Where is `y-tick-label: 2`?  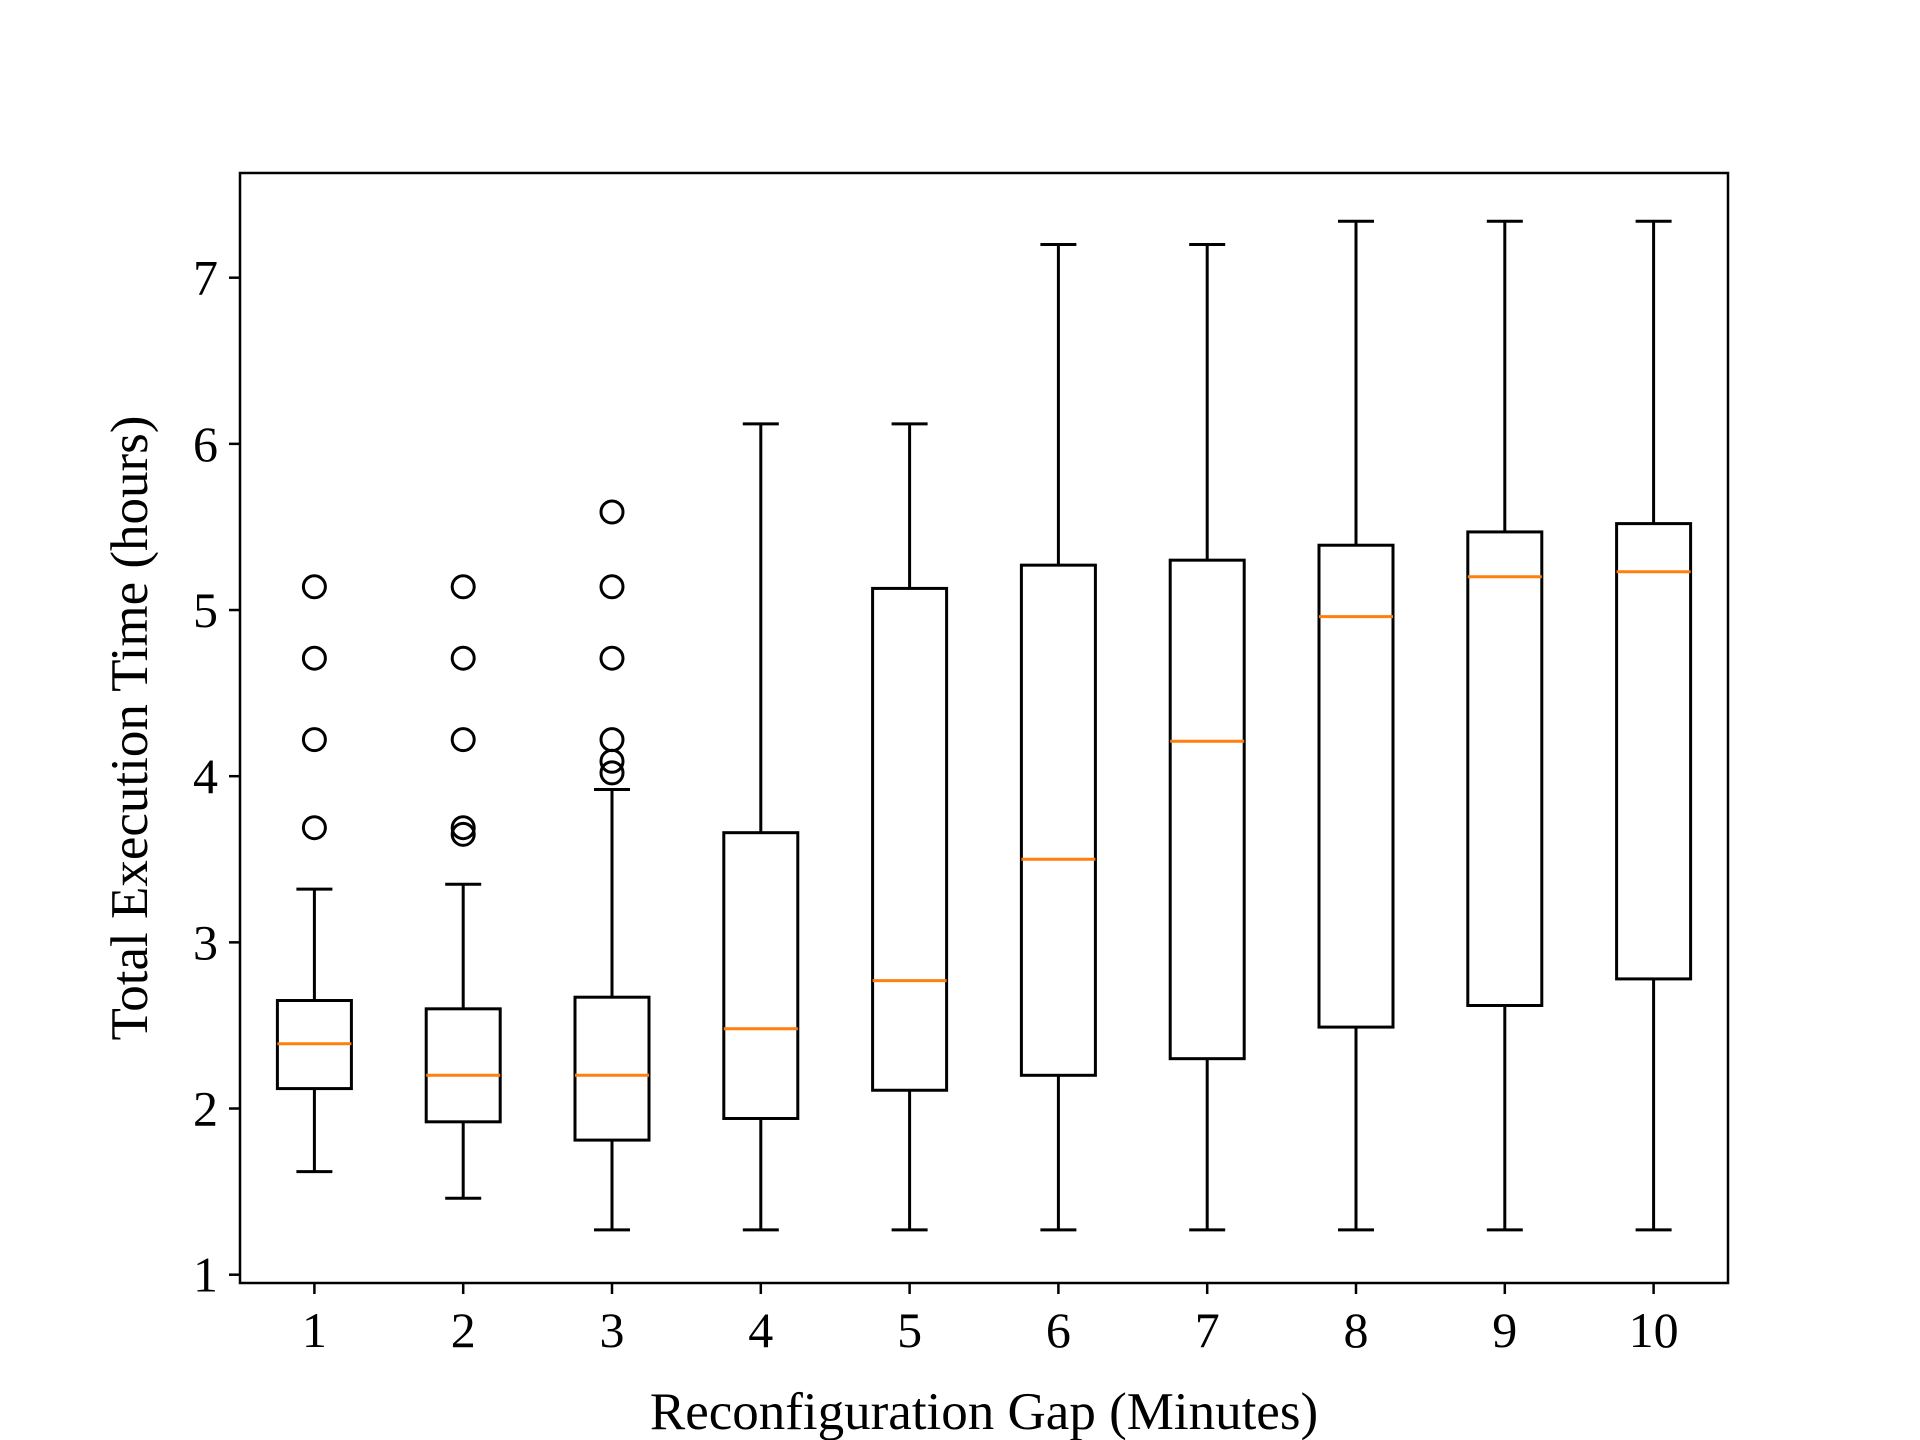
y-tick-label: 2 is located at coordinates (205, 1109).